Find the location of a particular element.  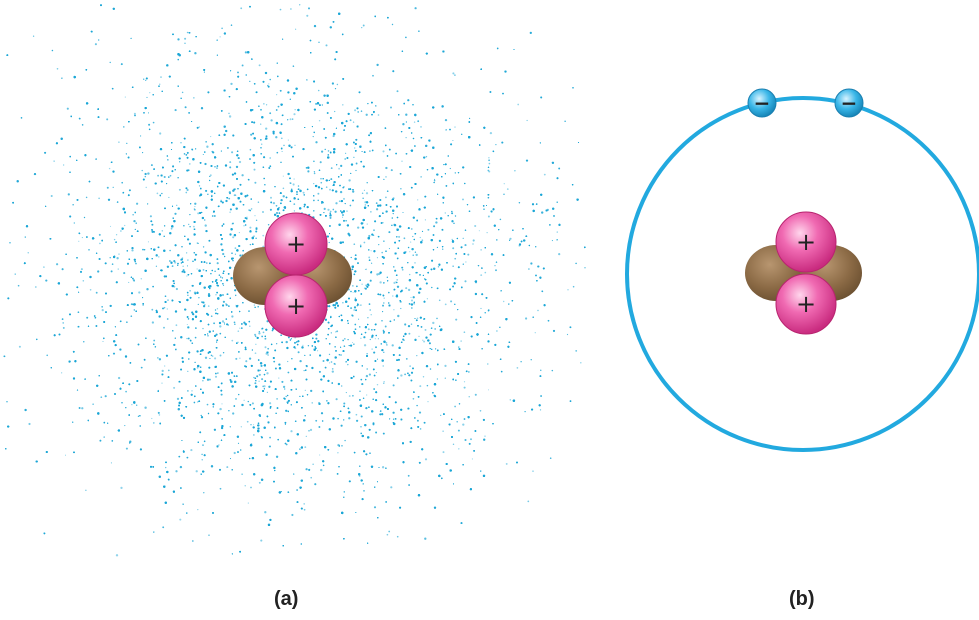

electron-left: − is located at coordinates (762, 103).